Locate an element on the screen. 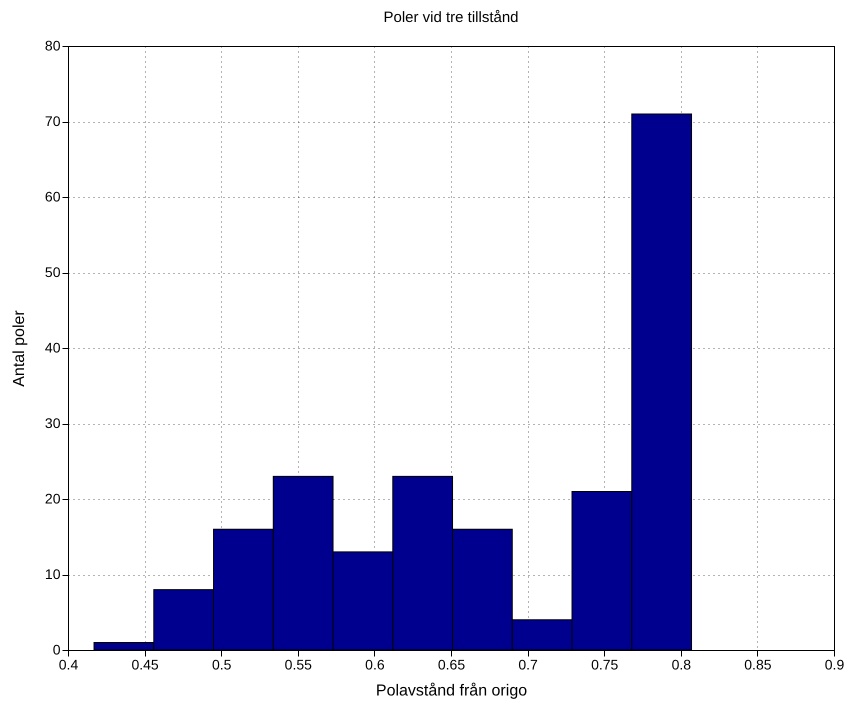 This screenshot has height=720, width=867. y-tick-label: 40 is located at coordinates (52, 348).